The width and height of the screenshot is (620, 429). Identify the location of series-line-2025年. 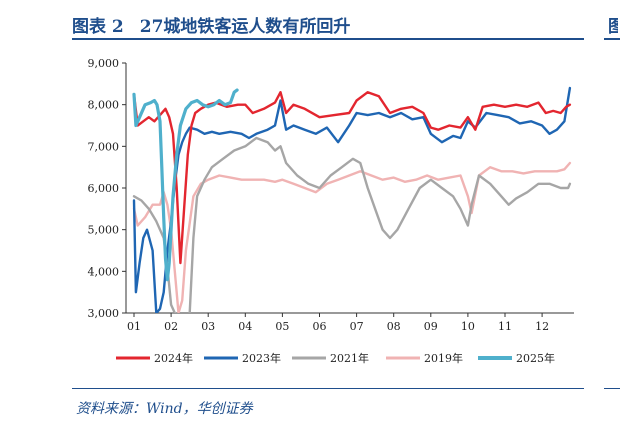
(185, 185).